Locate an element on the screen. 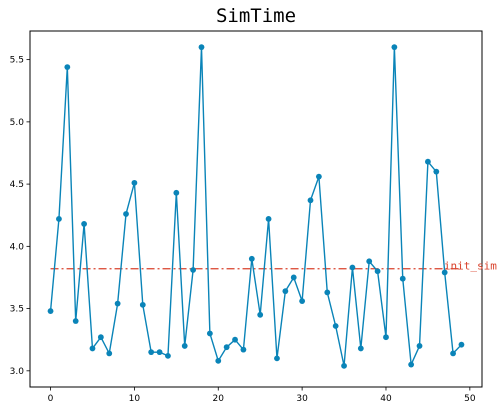 This screenshot has height=401, width=498. x-axis: 0 10 20 30 40 50 is located at coordinates (262, 394).